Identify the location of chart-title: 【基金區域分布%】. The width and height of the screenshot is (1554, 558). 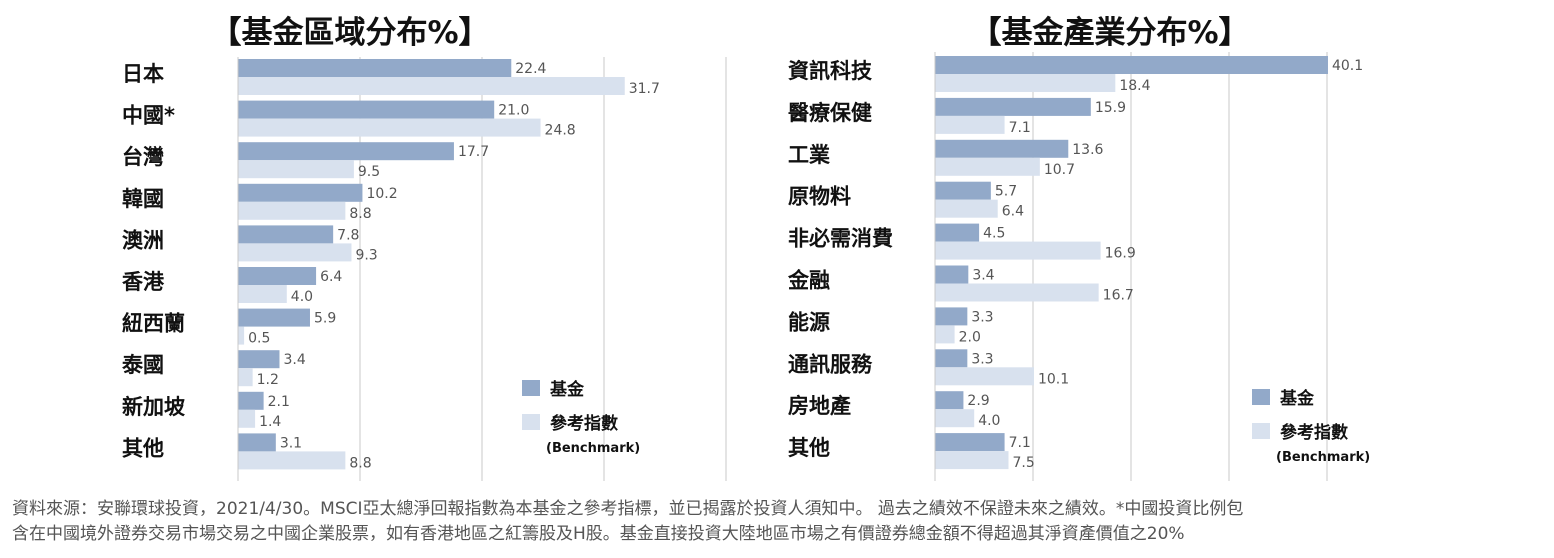
(349, 33).